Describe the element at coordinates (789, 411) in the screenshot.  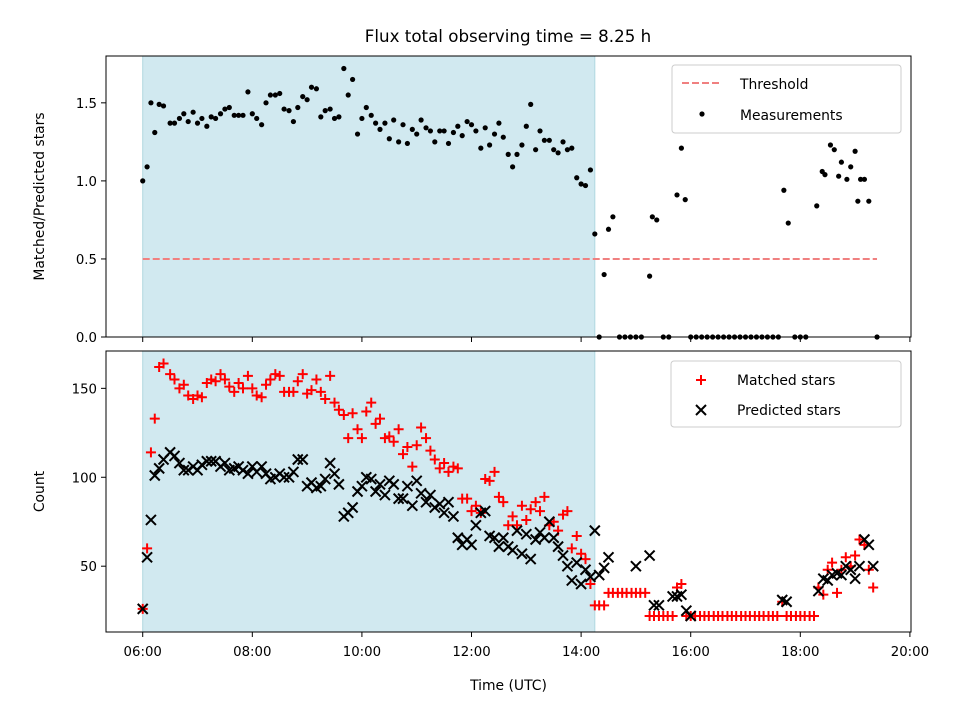
I see `legend-predicted-label: Predicted stars` at that location.